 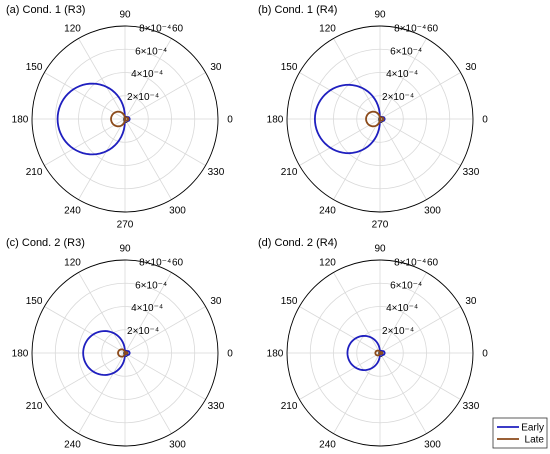 I want to click on legend-label-late: Late, so click(x=535, y=440).